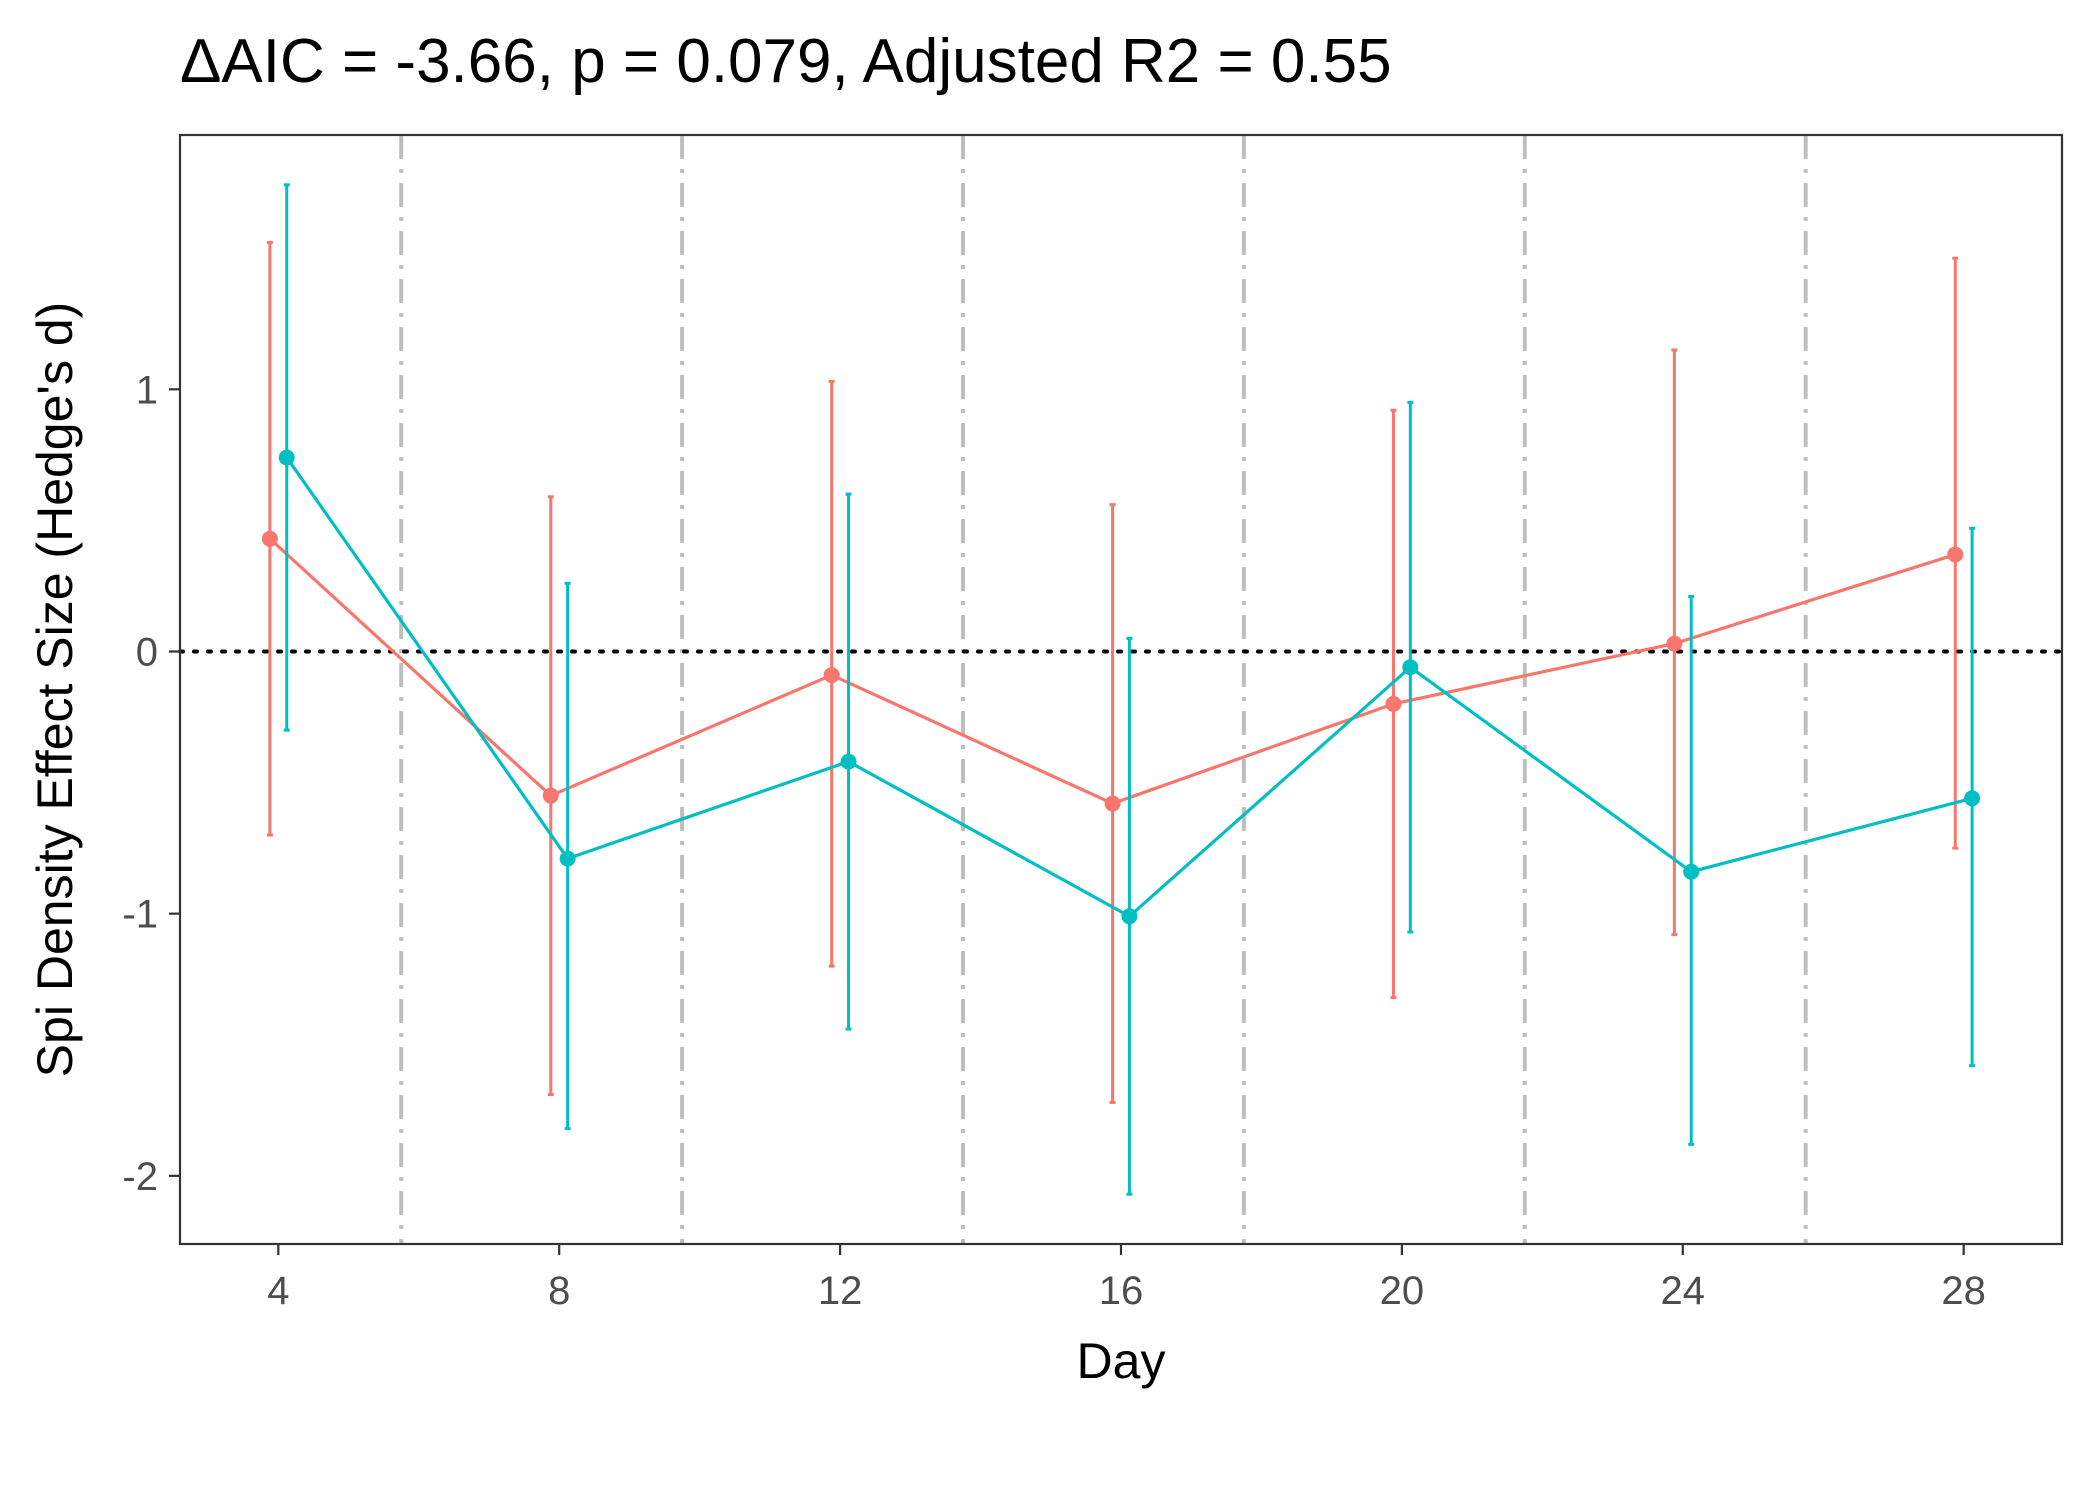  I want to click on x-tick-label-6: 24, so click(1683, 1291).